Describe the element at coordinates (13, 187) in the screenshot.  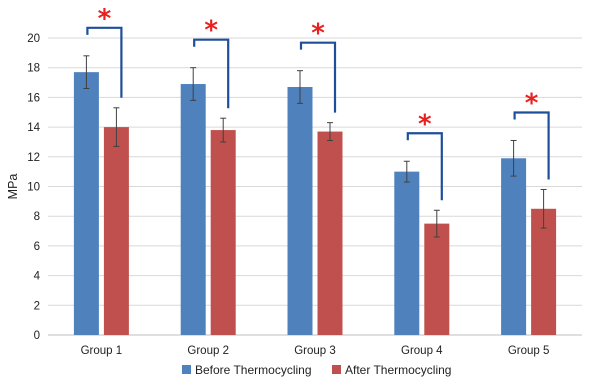
I see `y-axis-label: MPa` at that location.